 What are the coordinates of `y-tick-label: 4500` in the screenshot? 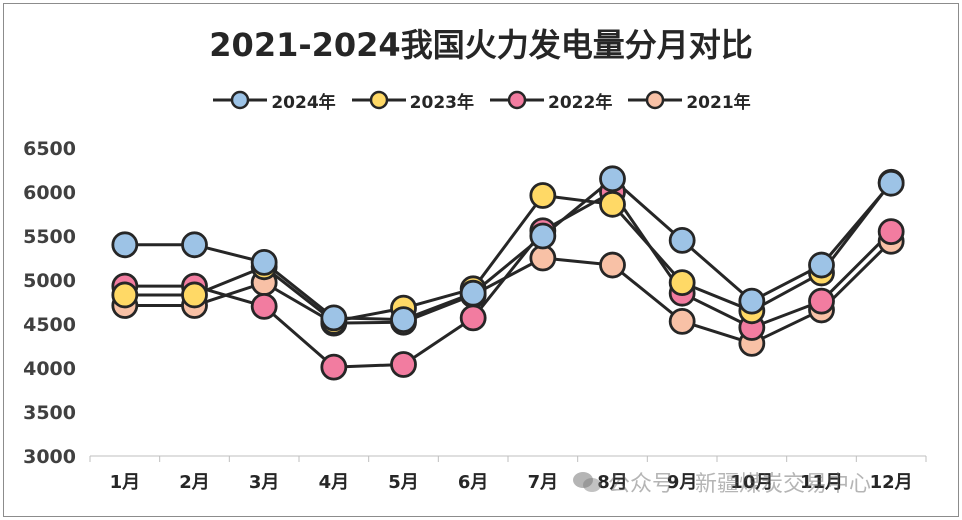 It's located at (49, 325).